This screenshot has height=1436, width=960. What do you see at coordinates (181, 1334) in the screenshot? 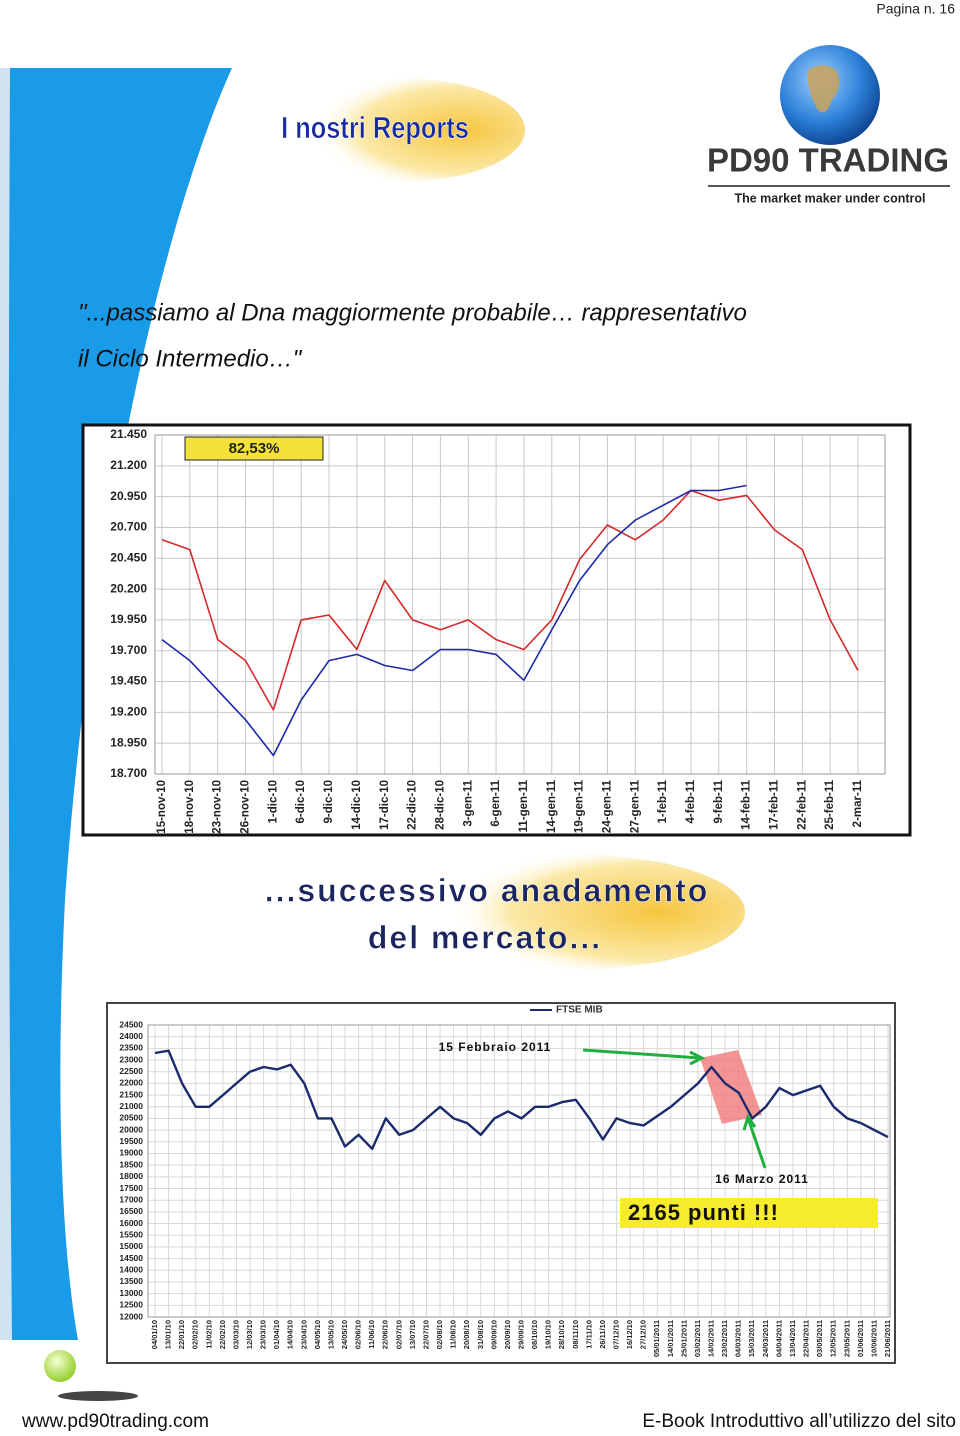
I see `x-tick-label: 22/01/10` at bounding box center [181, 1334].